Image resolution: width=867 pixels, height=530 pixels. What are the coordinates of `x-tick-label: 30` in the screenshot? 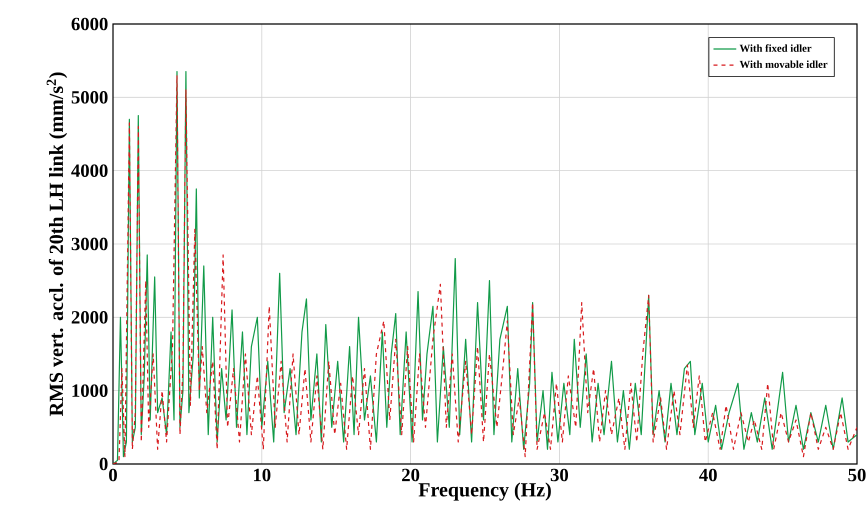 It's located at (559, 475).